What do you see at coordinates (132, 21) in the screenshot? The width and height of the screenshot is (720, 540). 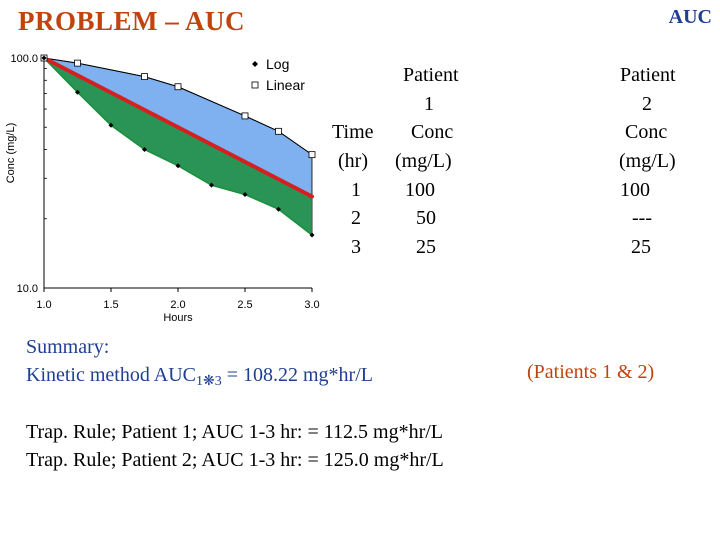 I see `page-title: PROBLEM – AUC` at bounding box center [132, 21].